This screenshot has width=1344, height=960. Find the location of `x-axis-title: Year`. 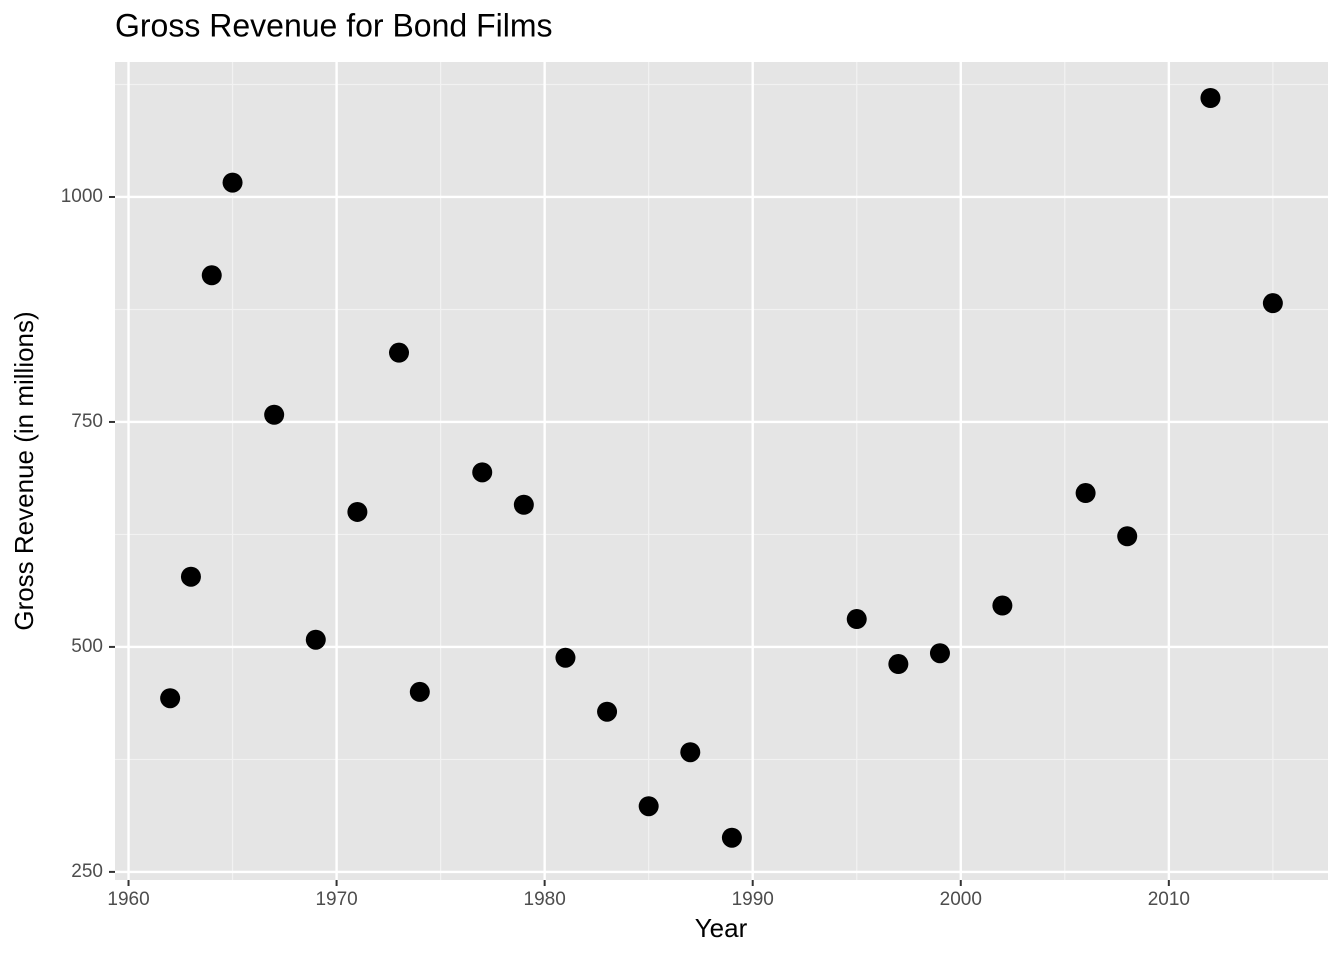

x-axis-title: Year is located at coordinates (721, 928).